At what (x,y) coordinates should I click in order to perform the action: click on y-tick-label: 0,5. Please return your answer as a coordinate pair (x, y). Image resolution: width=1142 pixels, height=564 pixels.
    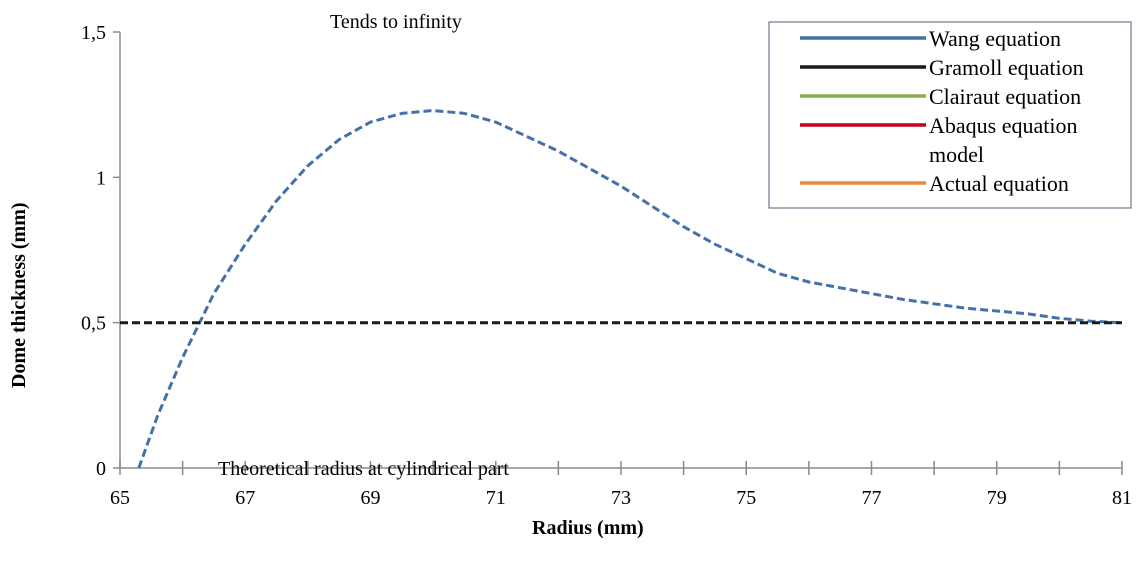
    Looking at the image, I should click on (93, 324).